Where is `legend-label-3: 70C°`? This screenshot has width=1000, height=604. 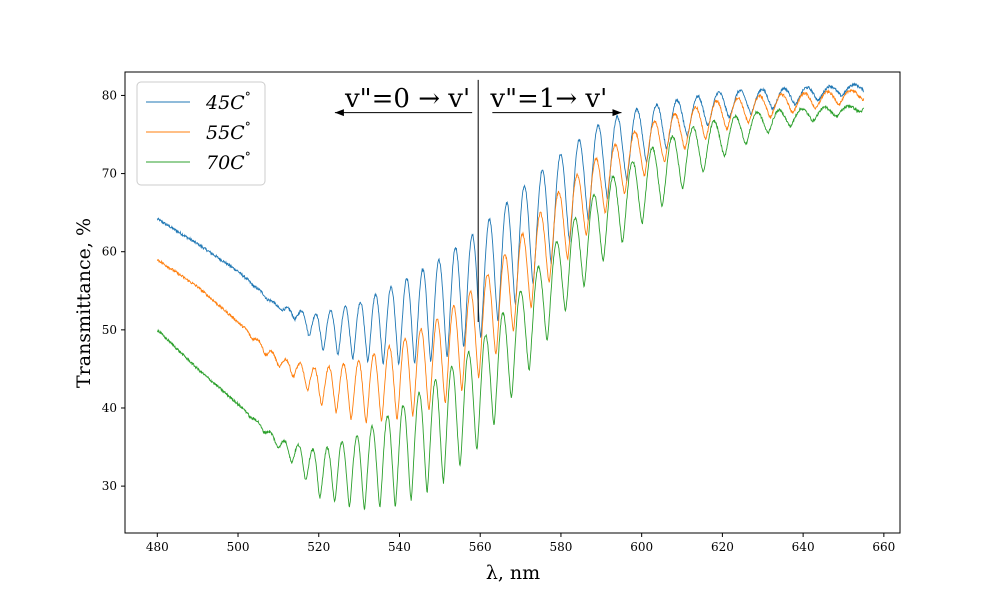
legend-label-3: 70C° is located at coordinates (228, 162).